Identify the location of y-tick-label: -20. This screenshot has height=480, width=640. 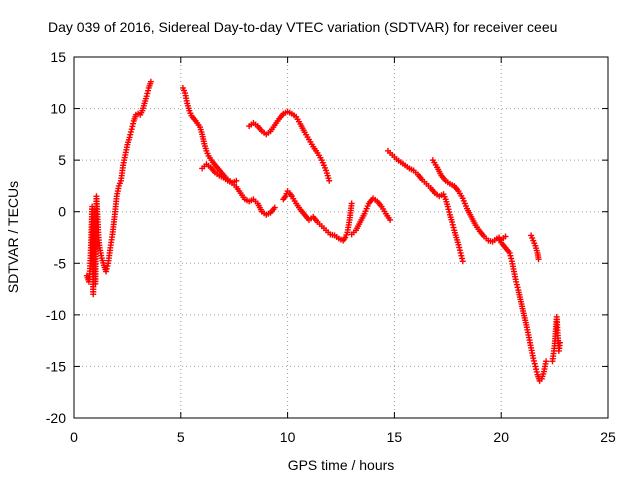
(56, 418).